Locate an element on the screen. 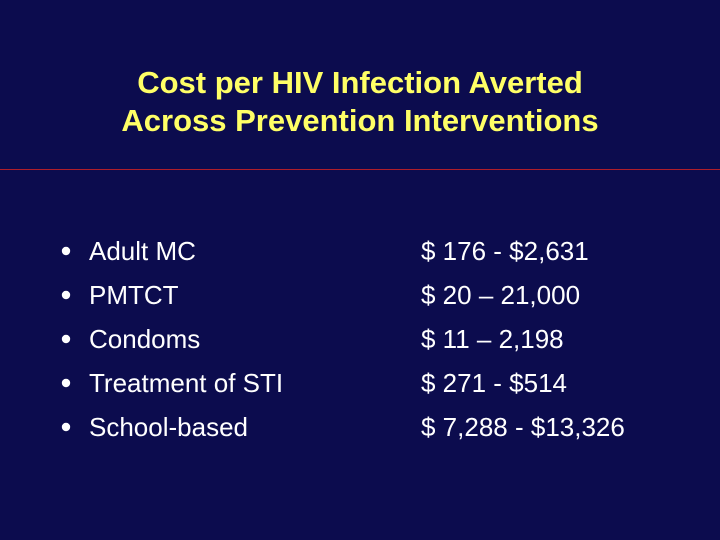  intervention-cost: $ 20 – 21,000 is located at coordinates (501, 295).